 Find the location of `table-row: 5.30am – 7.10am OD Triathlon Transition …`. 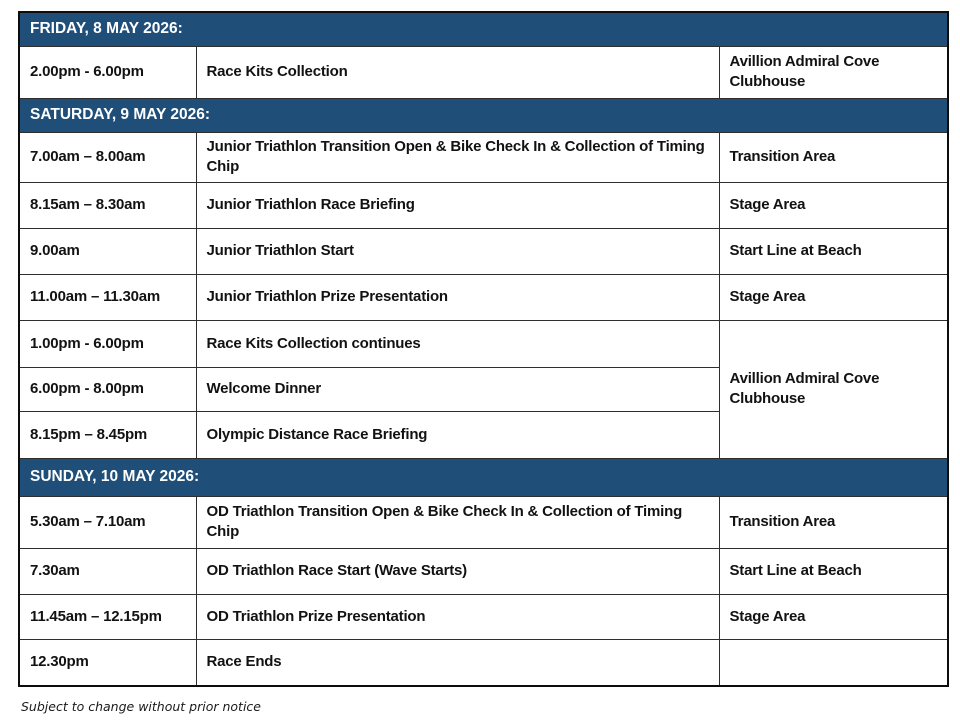

table-row: 5.30am – 7.10am OD Triathlon Transition … is located at coordinates (483, 522).